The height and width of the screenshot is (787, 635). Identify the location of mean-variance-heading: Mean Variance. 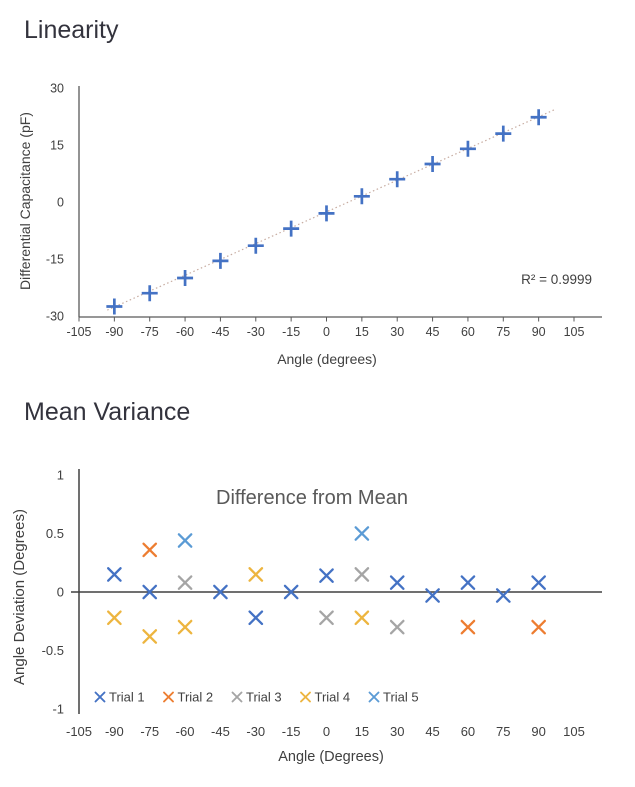
(107, 412).